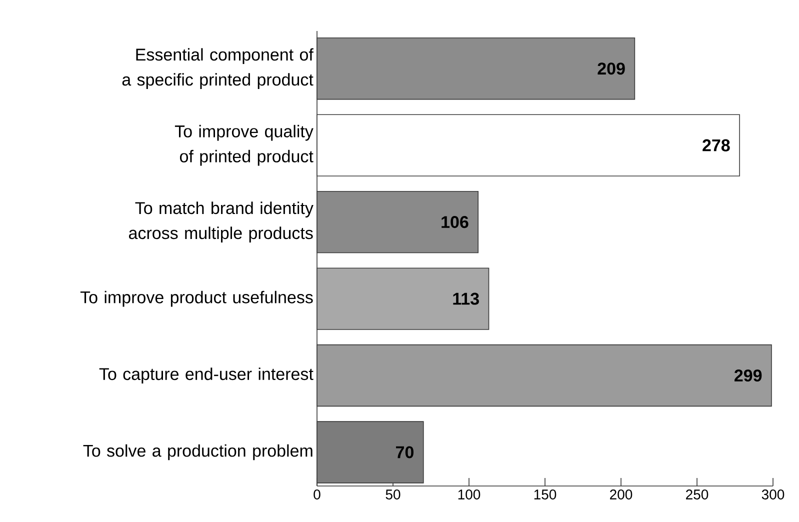  Describe the element at coordinates (697, 495) in the screenshot. I see `x-tick-label: 250` at that location.